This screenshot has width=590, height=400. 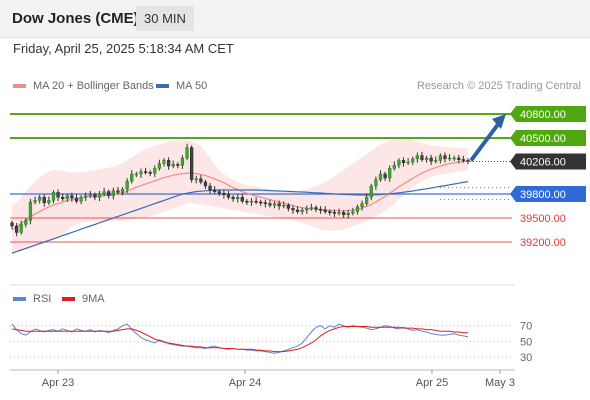 What do you see at coordinates (93, 299) in the screenshot?
I see `legend-rsi-ma-label: 9MA` at bounding box center [93, 299].